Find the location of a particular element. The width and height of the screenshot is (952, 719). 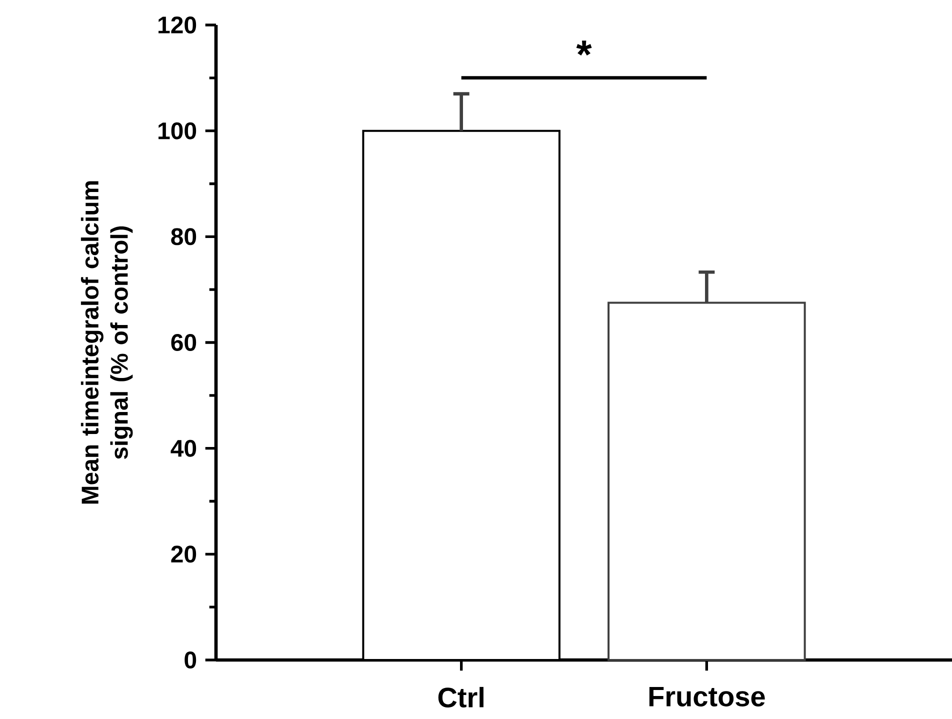

y-tick-label: 80 is located at coordinates (183, 237).